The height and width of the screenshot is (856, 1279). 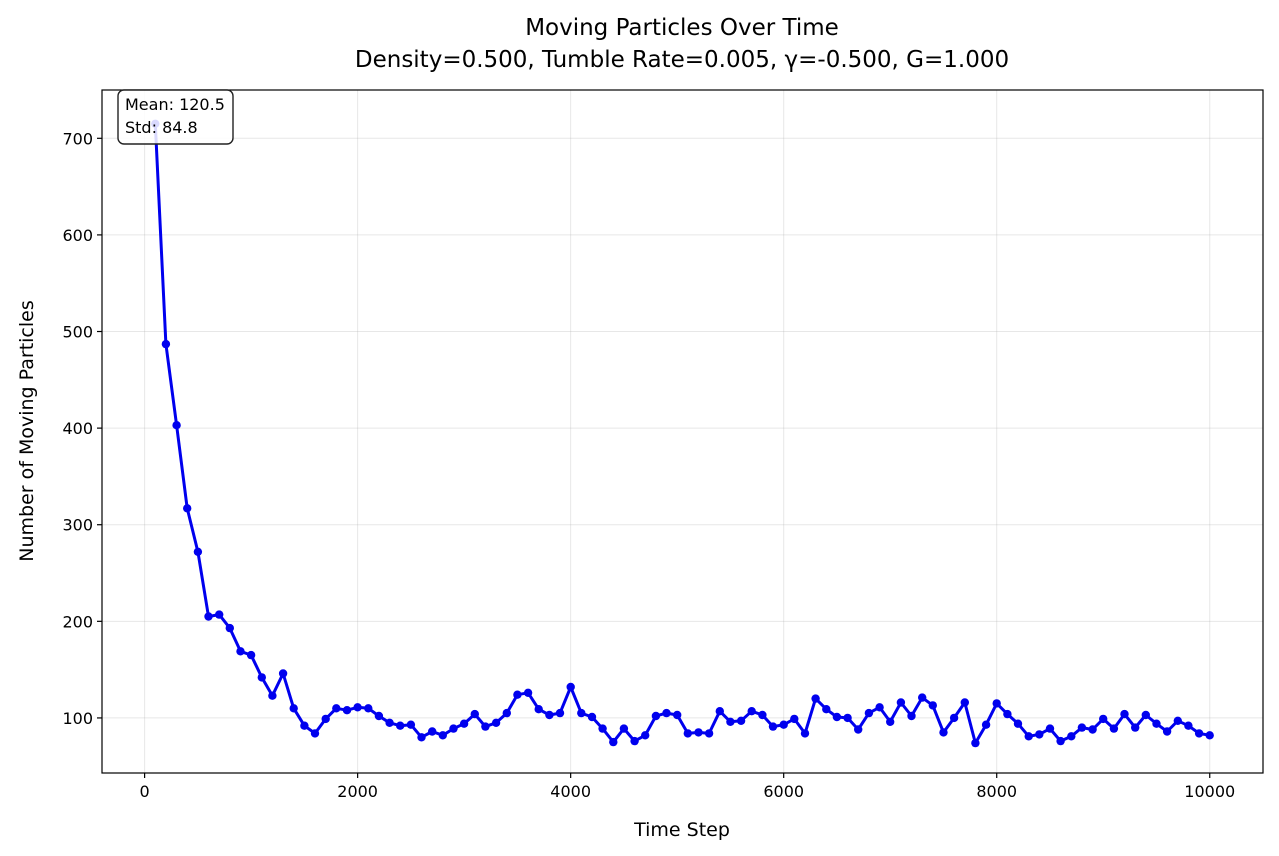 What do you see at coordinates (175, 104) in the screenshot?
I see `stats-mean: Mean: 120.5` at bounding box center [175, 104].